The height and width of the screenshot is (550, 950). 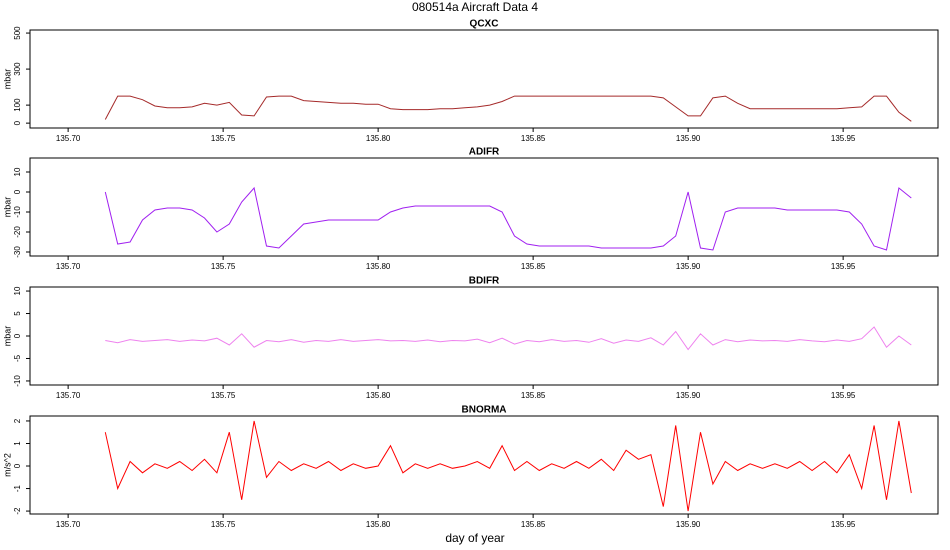 I want to click on panel-title: BDIFR, so click(x=484, y=281).